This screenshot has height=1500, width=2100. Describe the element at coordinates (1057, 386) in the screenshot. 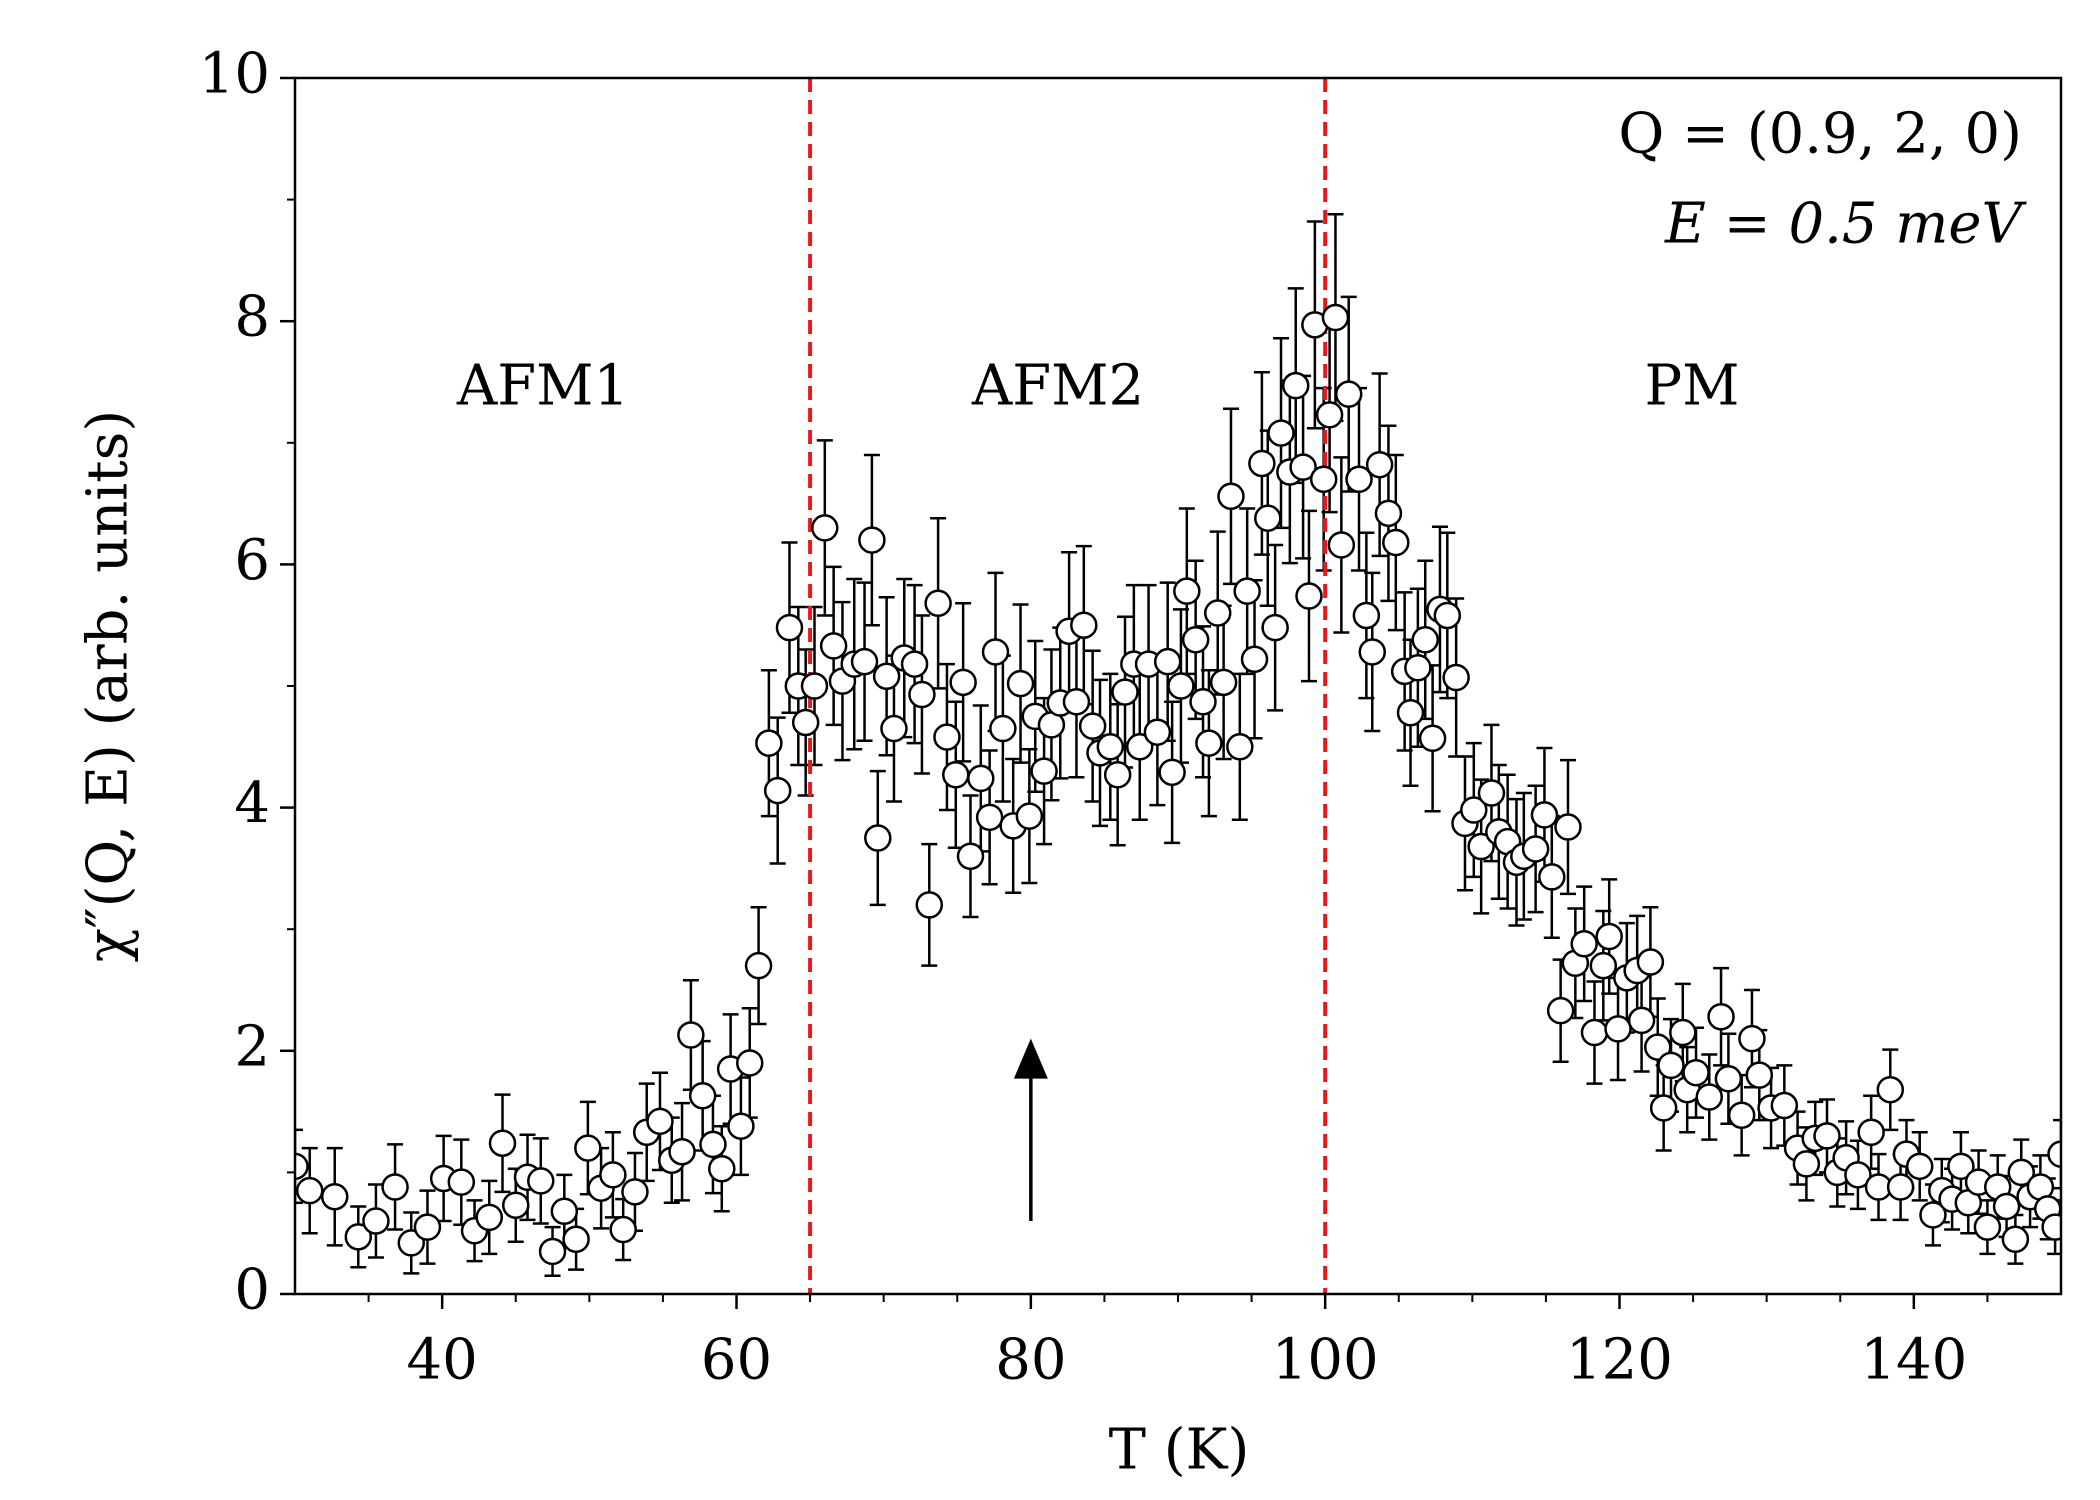

I see `region-label: AFM2` at that location.